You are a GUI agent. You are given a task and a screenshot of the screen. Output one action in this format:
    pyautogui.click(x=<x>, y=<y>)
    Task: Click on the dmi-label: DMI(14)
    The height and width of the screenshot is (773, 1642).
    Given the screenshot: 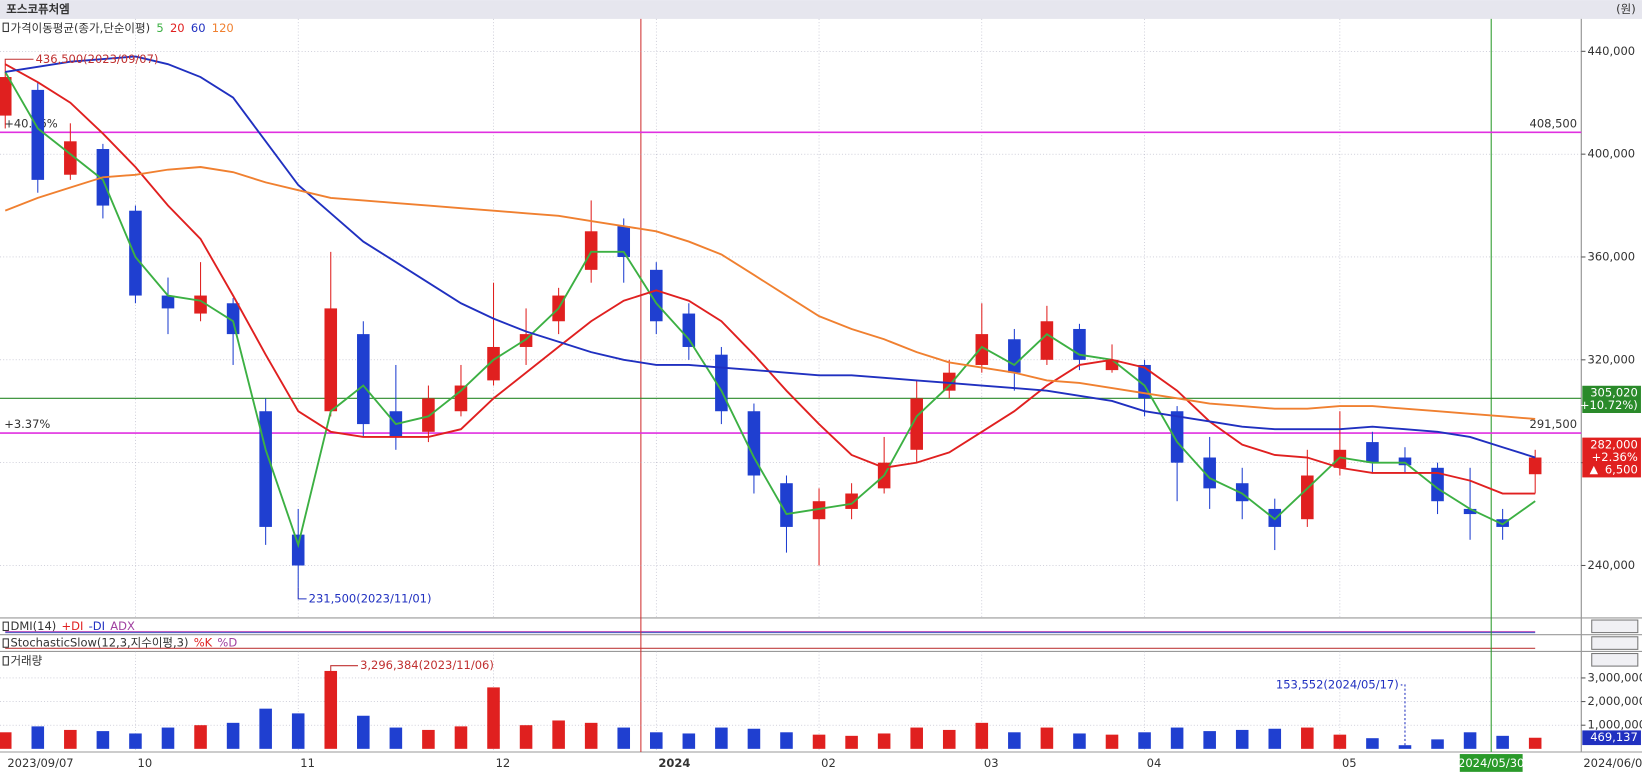 What is the action you would take?
    pyautogui.click(x=33, y=626)
    